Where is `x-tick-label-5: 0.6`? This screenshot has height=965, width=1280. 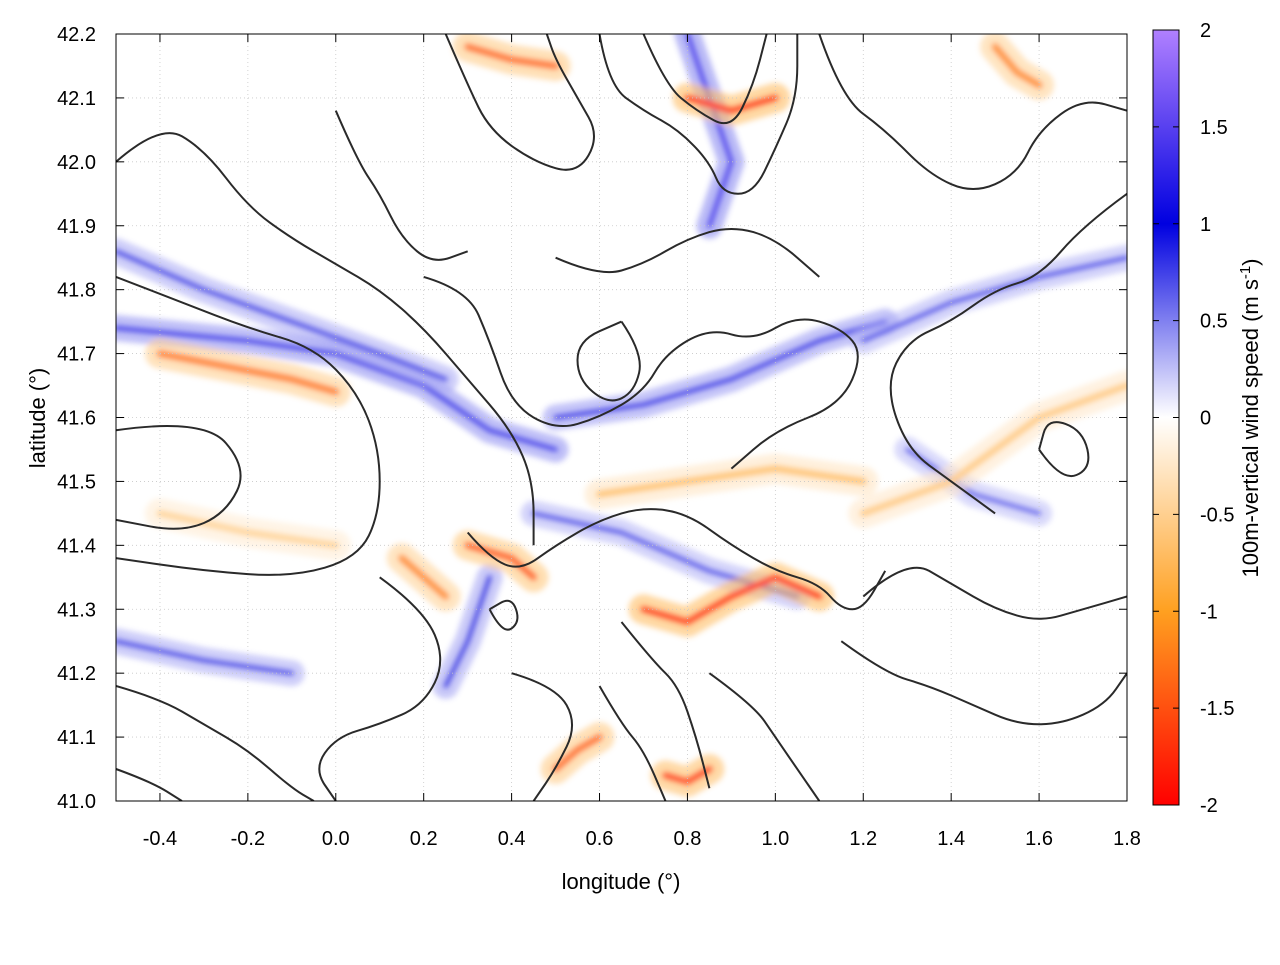 x-tick-label-5: 0.6 is located at coordinates (600, 839).